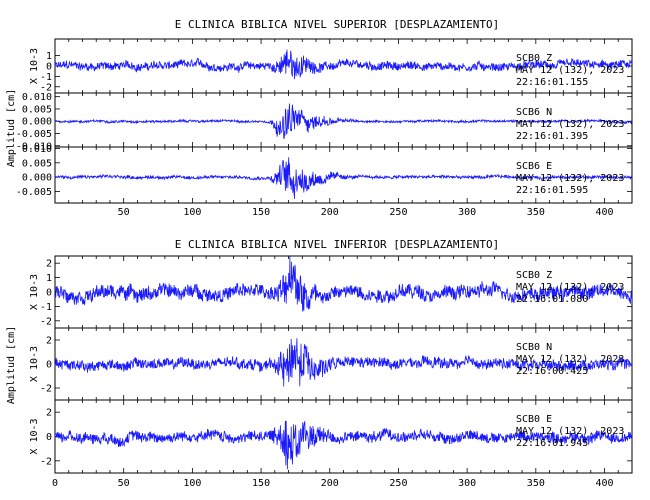  What do you see at coordinates (11, 128) in the screenshot?
I see `upper-chart-ylabel: Amplitud [cm]` at bounding box center [11, 128].